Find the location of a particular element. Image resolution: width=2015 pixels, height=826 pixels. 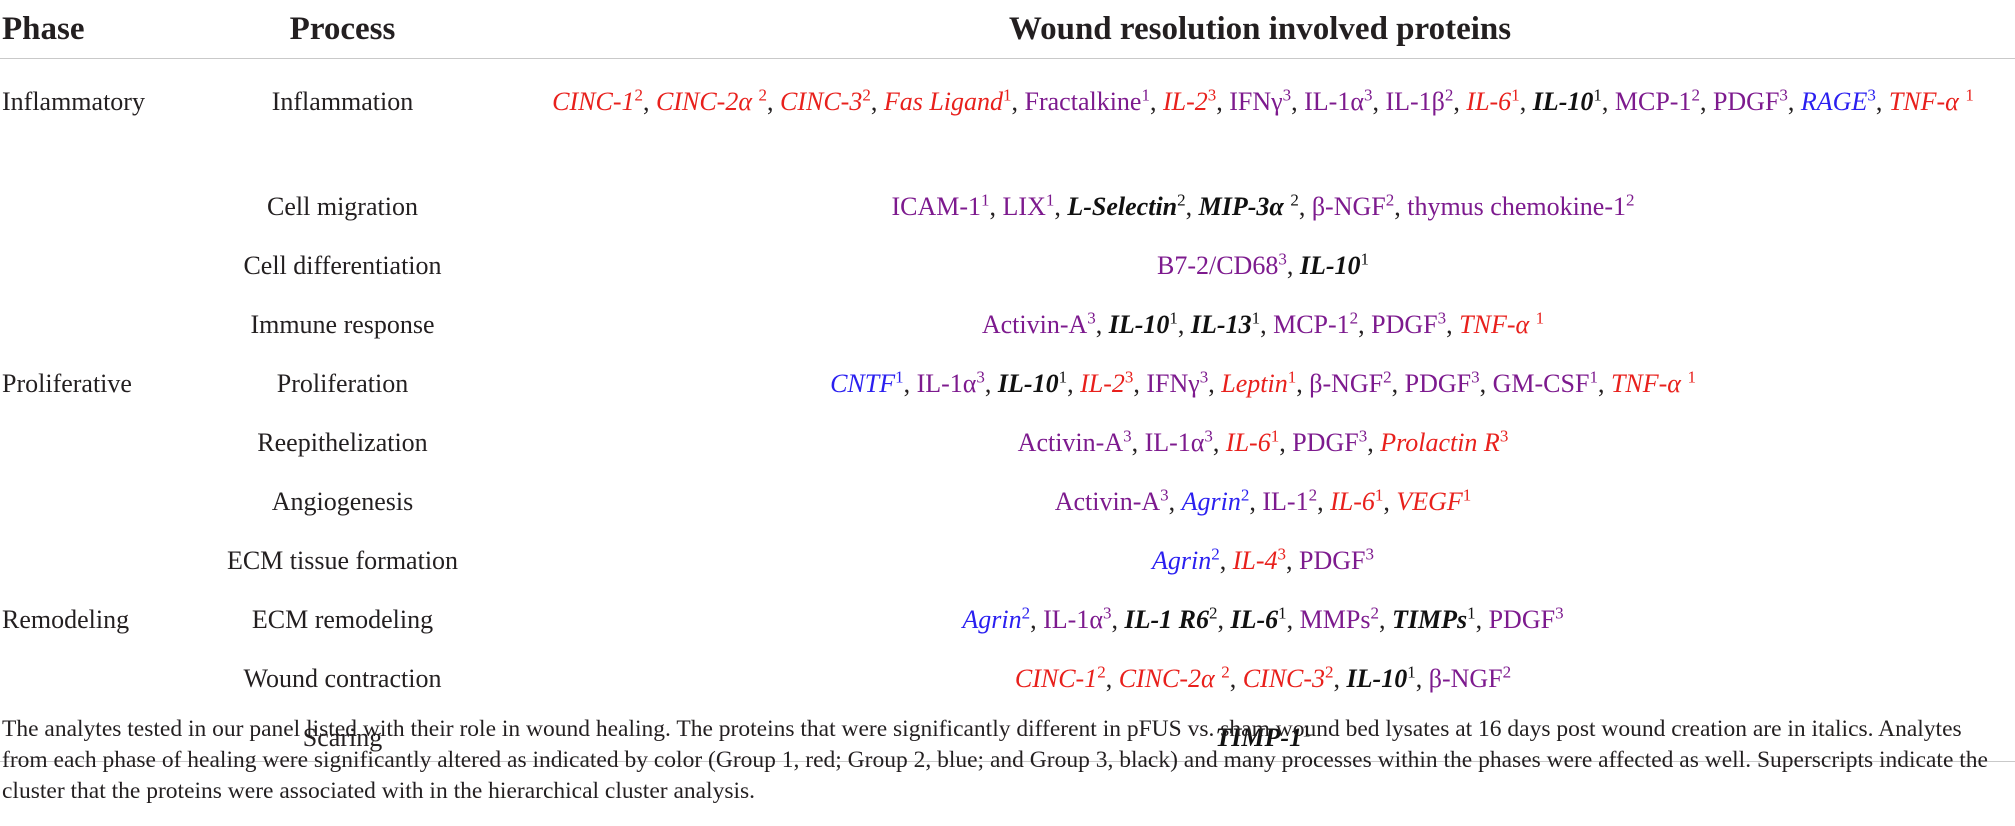

process-cell: Proliferation is located at coordinates (342, 383).